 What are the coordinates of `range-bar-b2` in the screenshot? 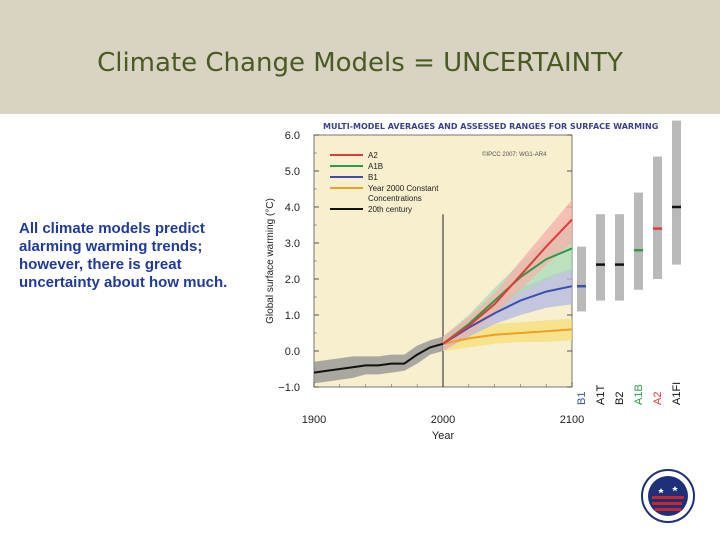 It's located at (619, 257).